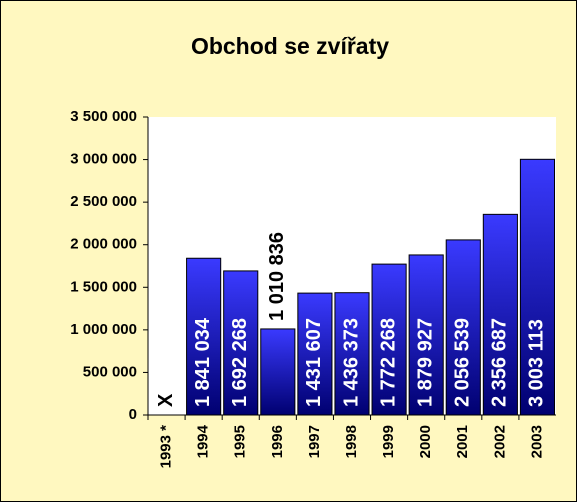 The width and height of the screenshot is (577, 502). Describe the element at coordinates (425, 441) in the screenshot. I see `x-tick-label: 2000` at that location.